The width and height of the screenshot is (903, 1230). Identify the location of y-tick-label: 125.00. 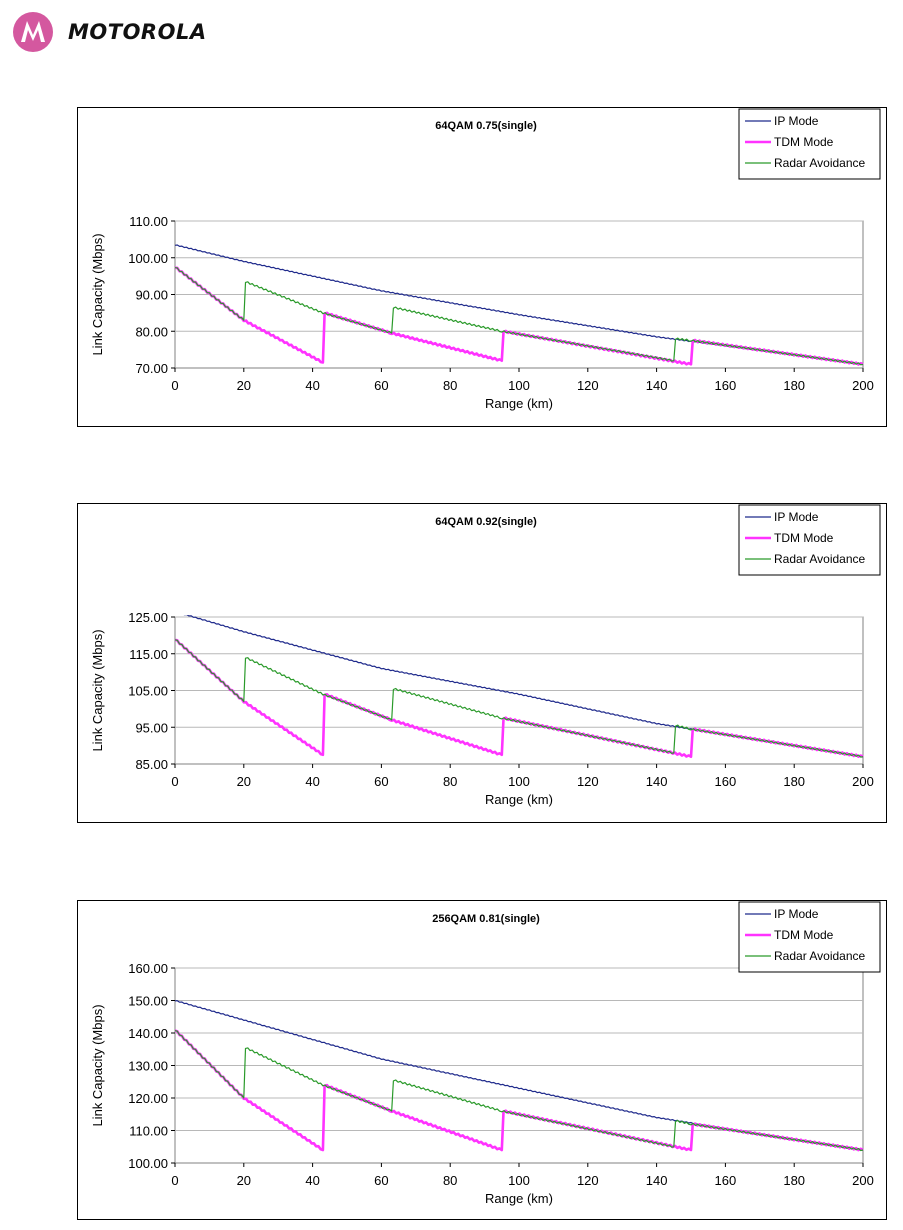
(148, 617).